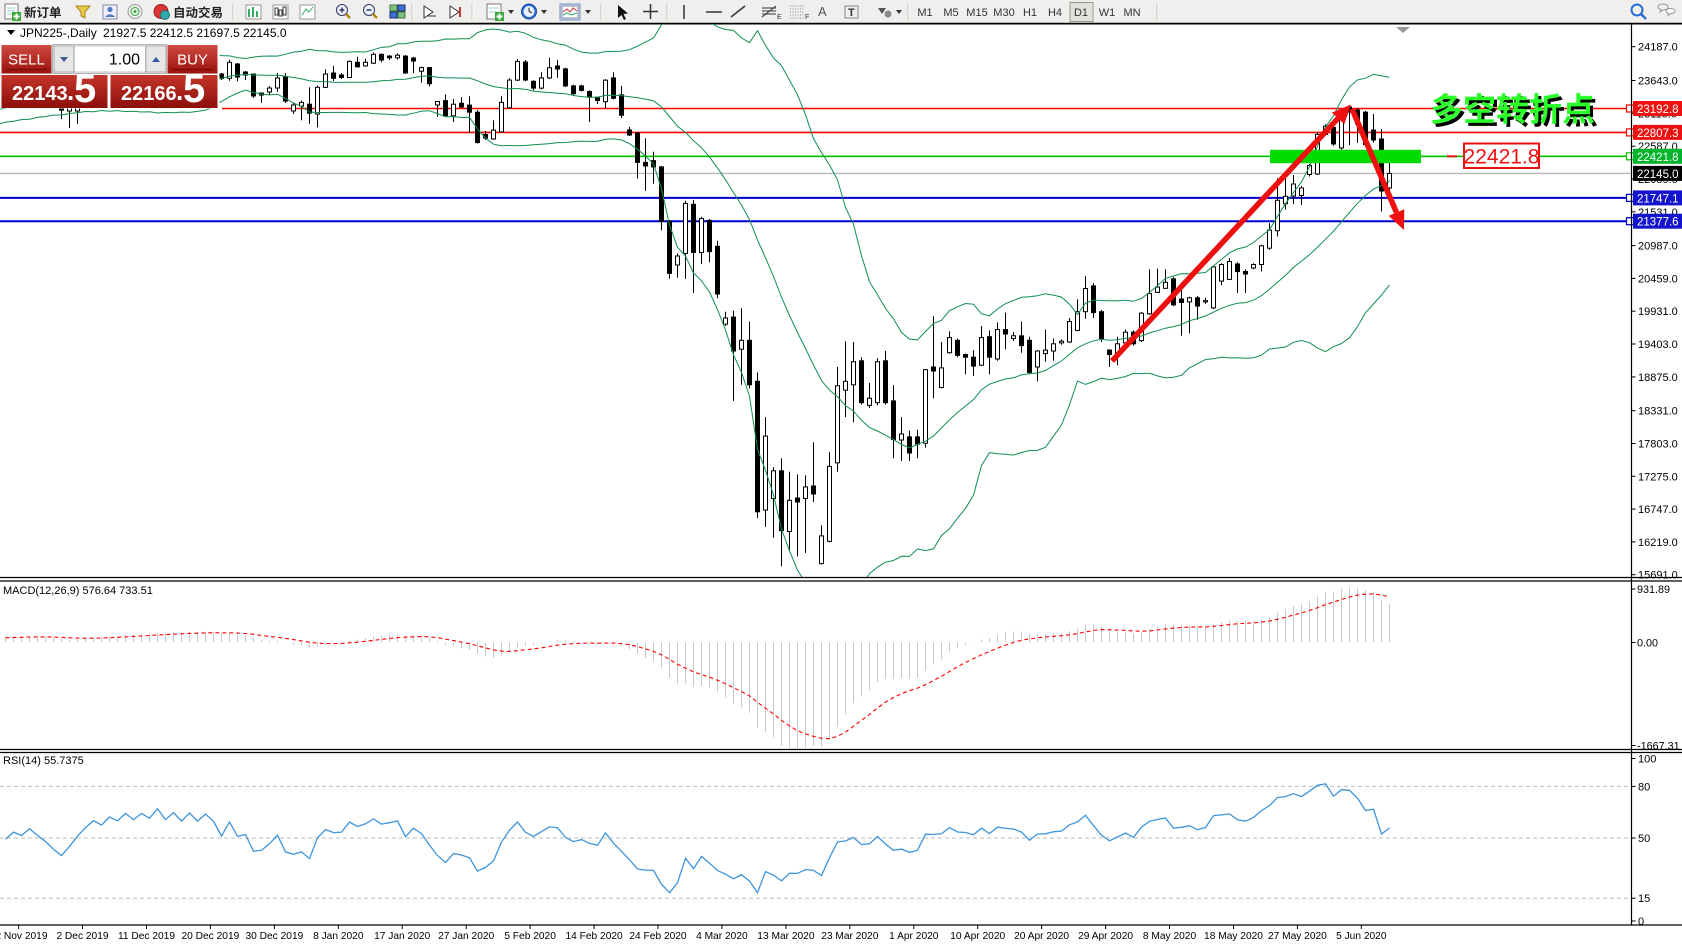 Image resolution: width=1682 pixels, height=948 pixels. I want to click on svg-text: -1667.31, so click(1658, 747).